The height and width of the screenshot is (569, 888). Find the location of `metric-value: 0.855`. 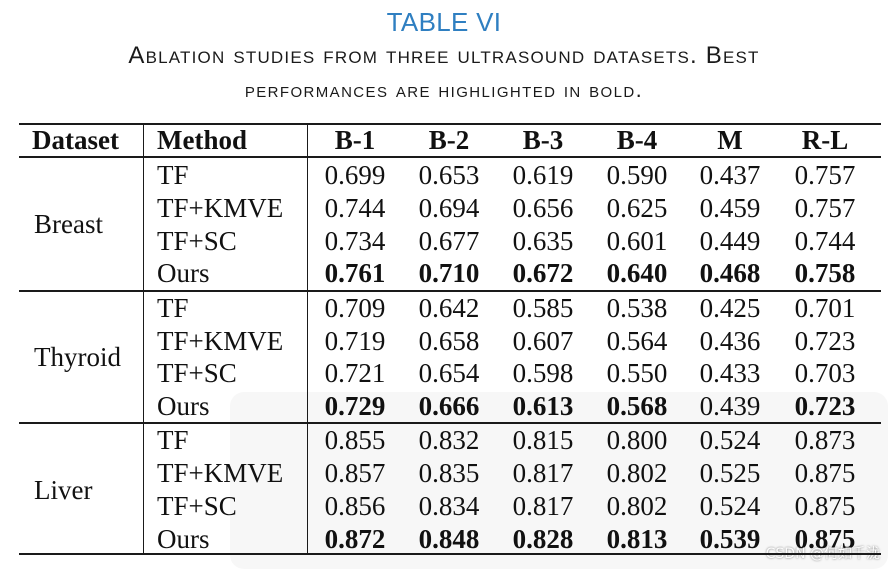

metric-value: 0.855 is located at coordinates (355, 440).